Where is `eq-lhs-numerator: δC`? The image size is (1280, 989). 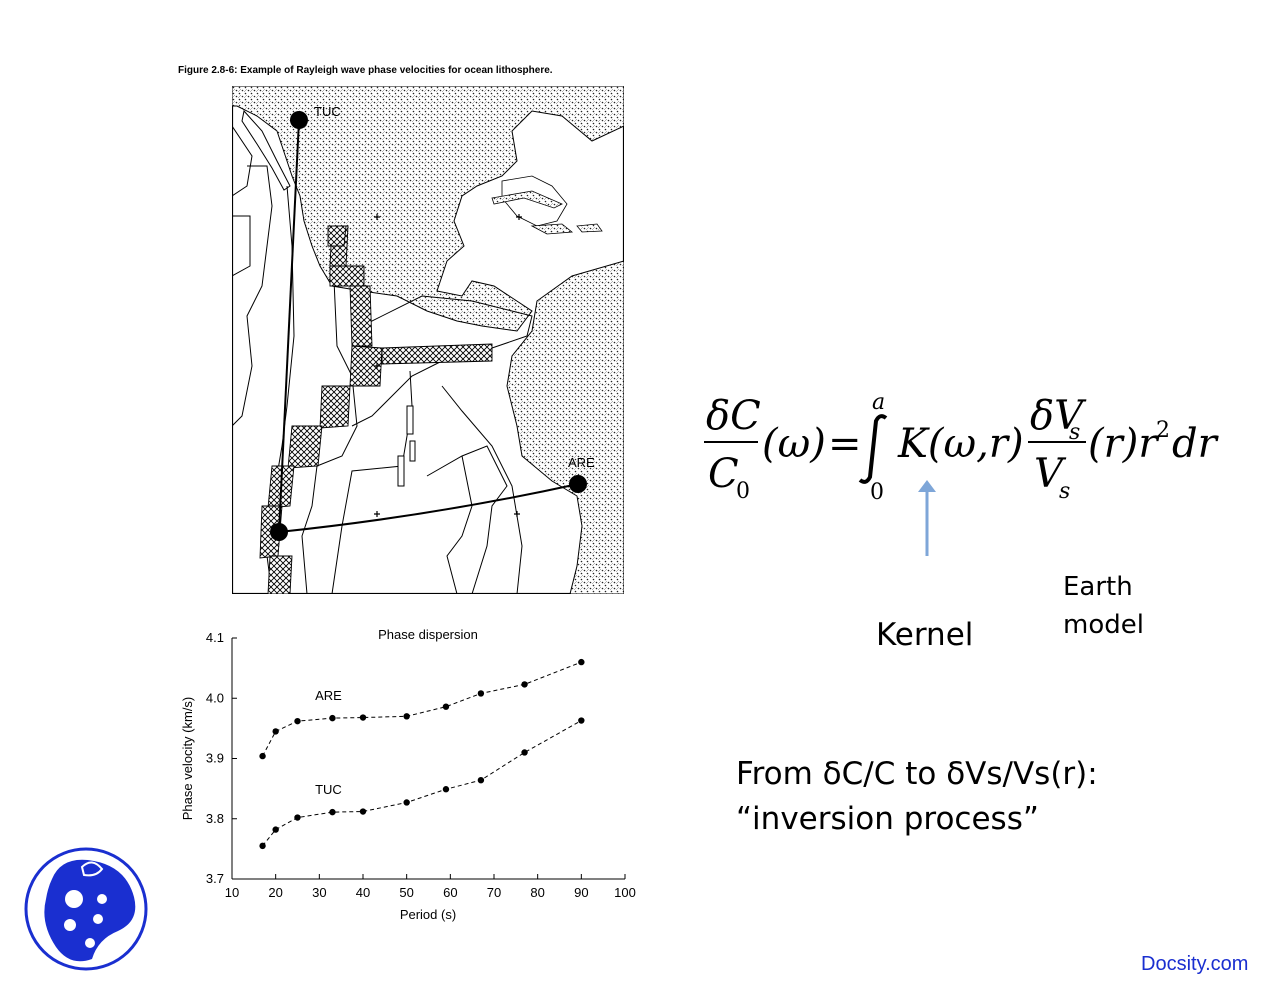 eq-lhs-numerator: δC is located at coordinates (733, 416).